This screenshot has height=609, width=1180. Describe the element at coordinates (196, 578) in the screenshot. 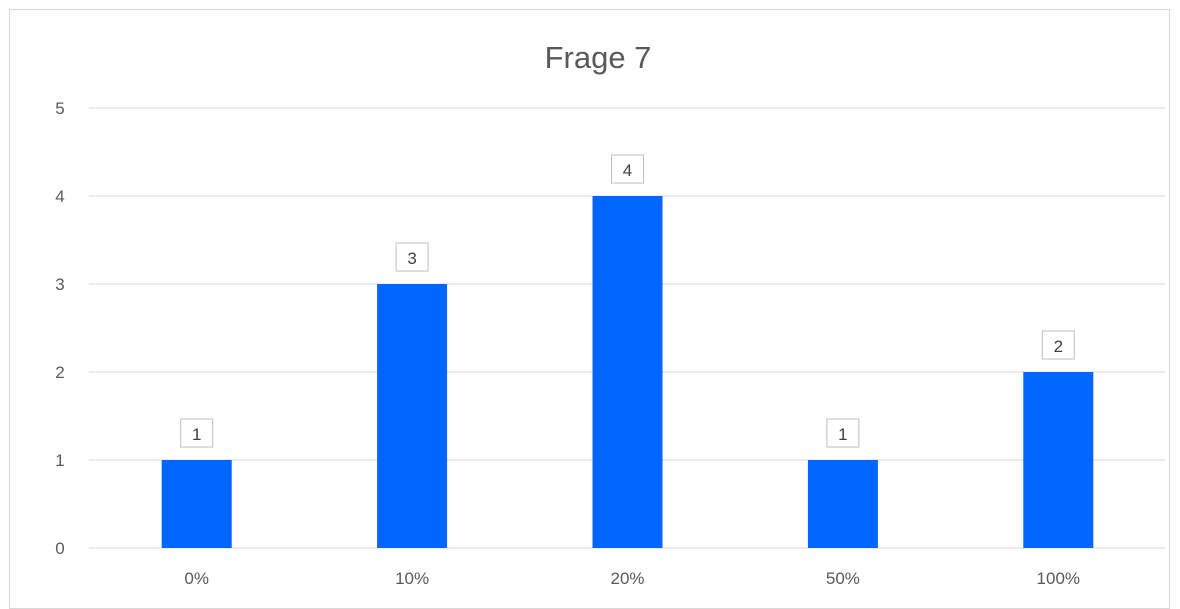

I see `x-tick-label: 0%` at that location.